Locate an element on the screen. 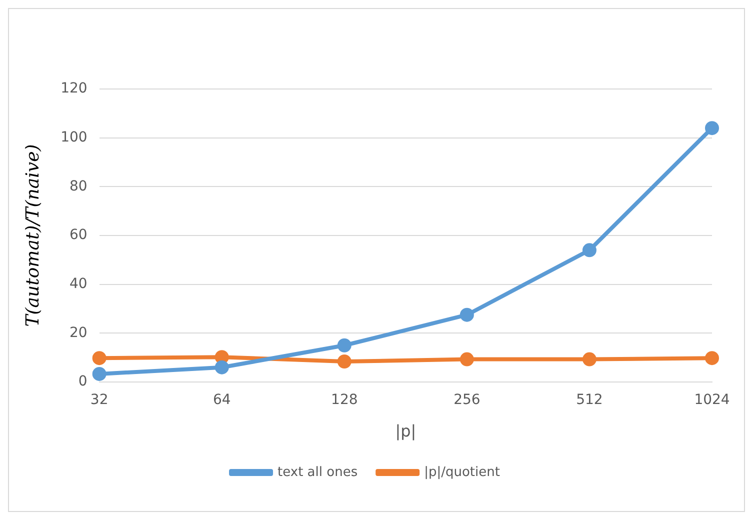 This screenshot has width=751, height=518. y-tick-label: 40 is located at coordinates (78, 284).